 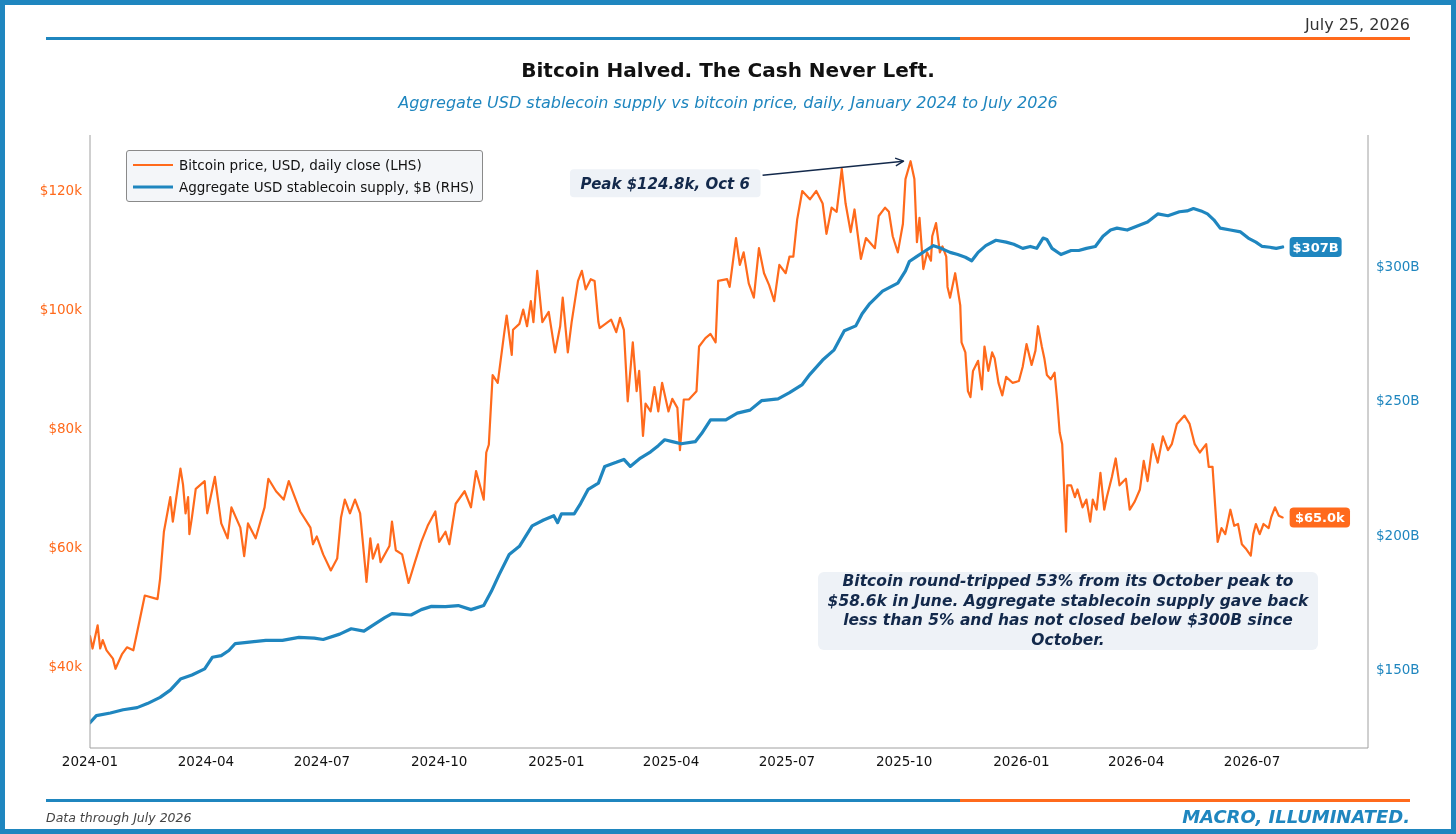 I want to click on y2-tick-label: $150B, so click(x=1398, y=669).